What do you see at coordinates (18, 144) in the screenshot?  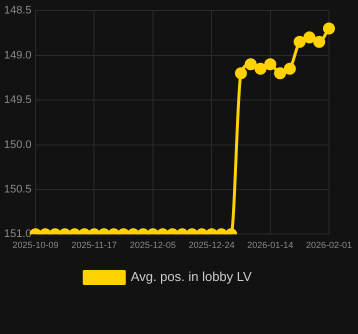 I see `y-tick-label: 150.0` at bounding box center [18, 144].